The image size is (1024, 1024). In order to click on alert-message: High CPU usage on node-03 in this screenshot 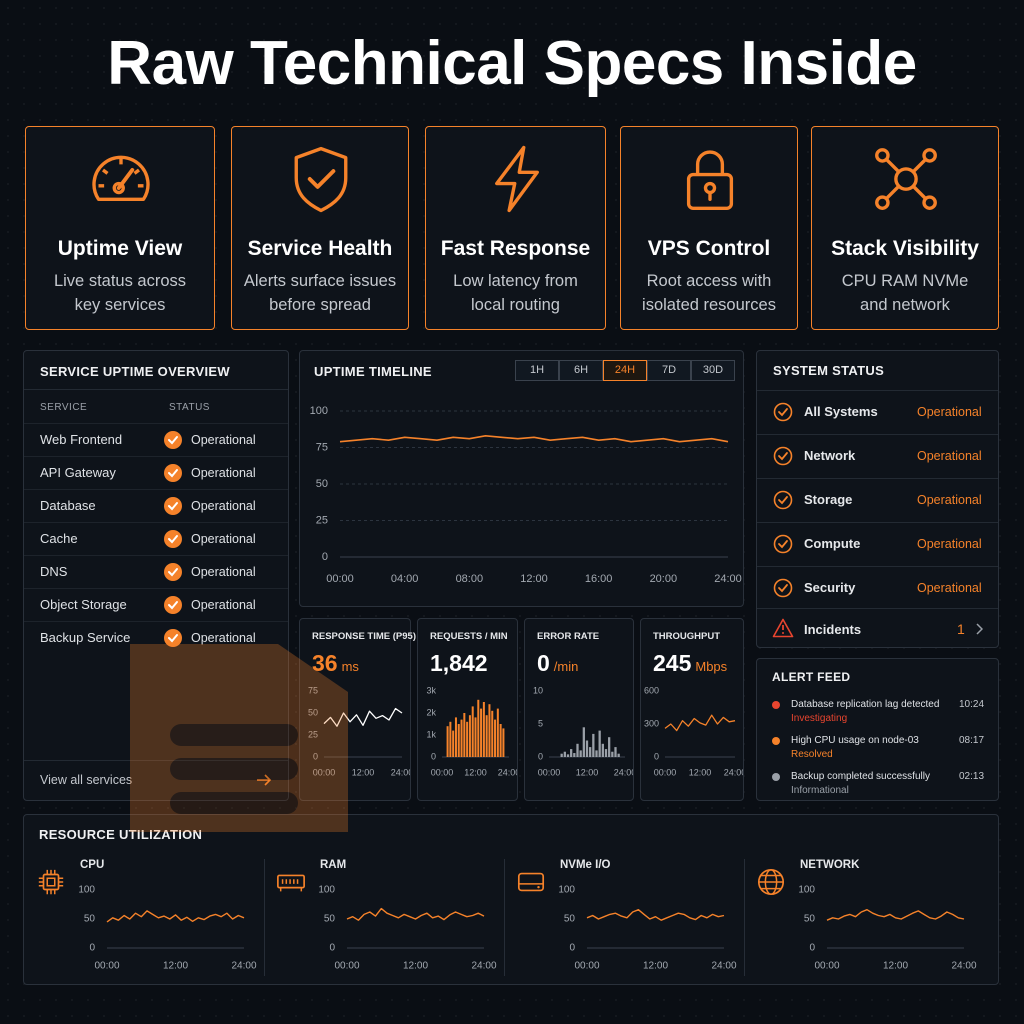, I will do `click(855, 740)`.